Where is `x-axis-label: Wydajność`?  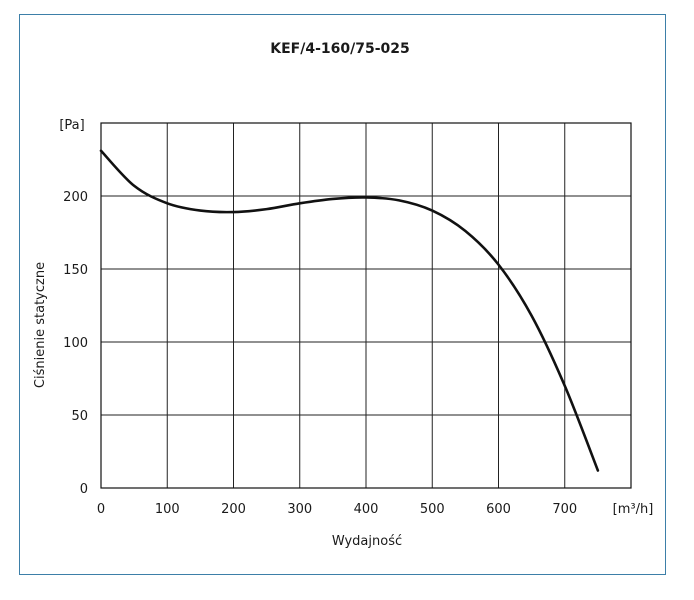 x-axis-label: Wydajność is located at coordinates (367, 541).